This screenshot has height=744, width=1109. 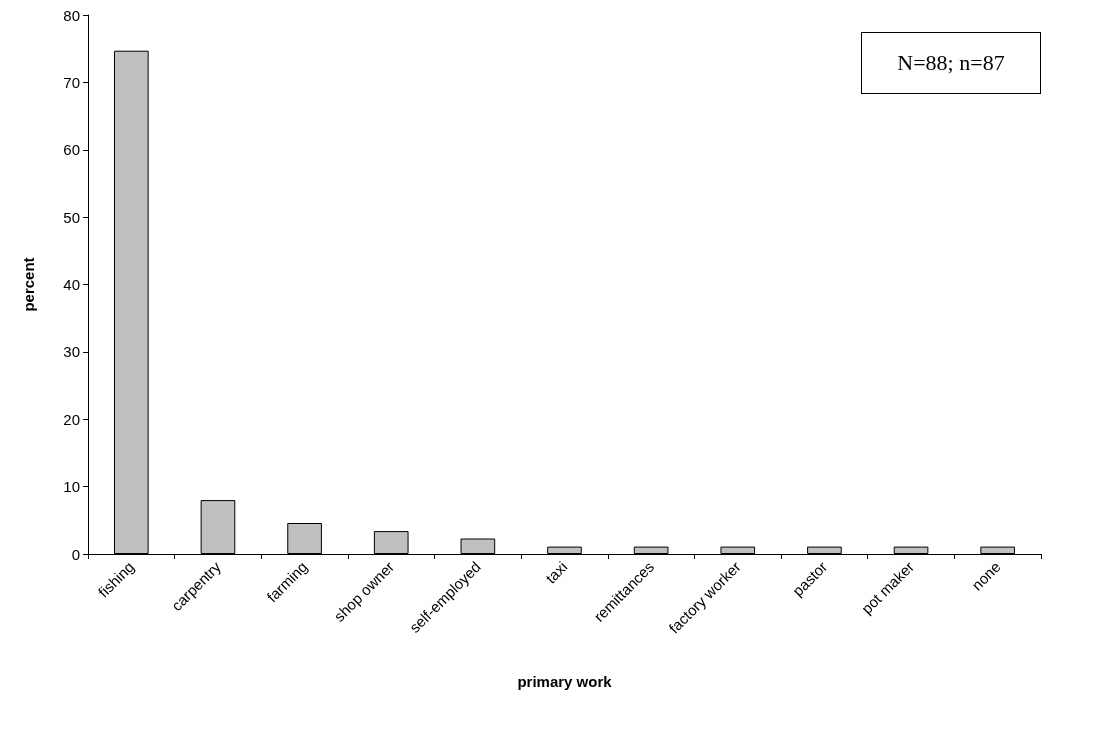 I want to click on x-tick-label: taxi, so click(x=556, y=572).